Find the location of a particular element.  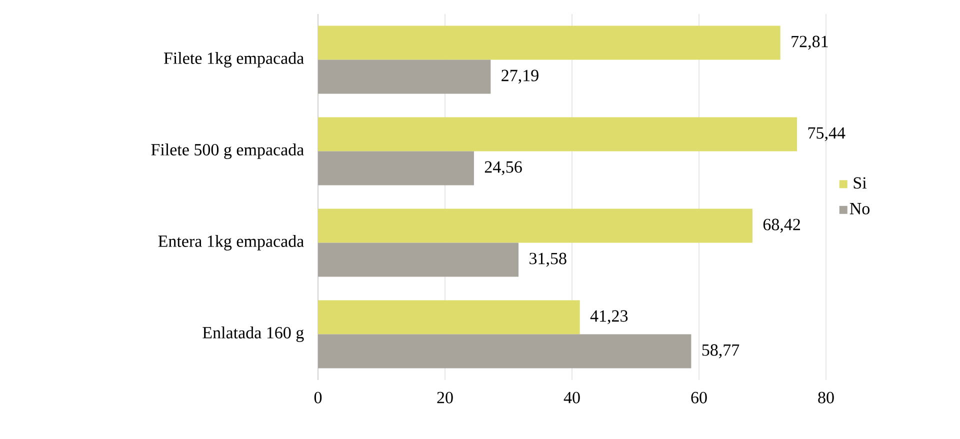

legend-label: No is located at coordinates (860, 208).